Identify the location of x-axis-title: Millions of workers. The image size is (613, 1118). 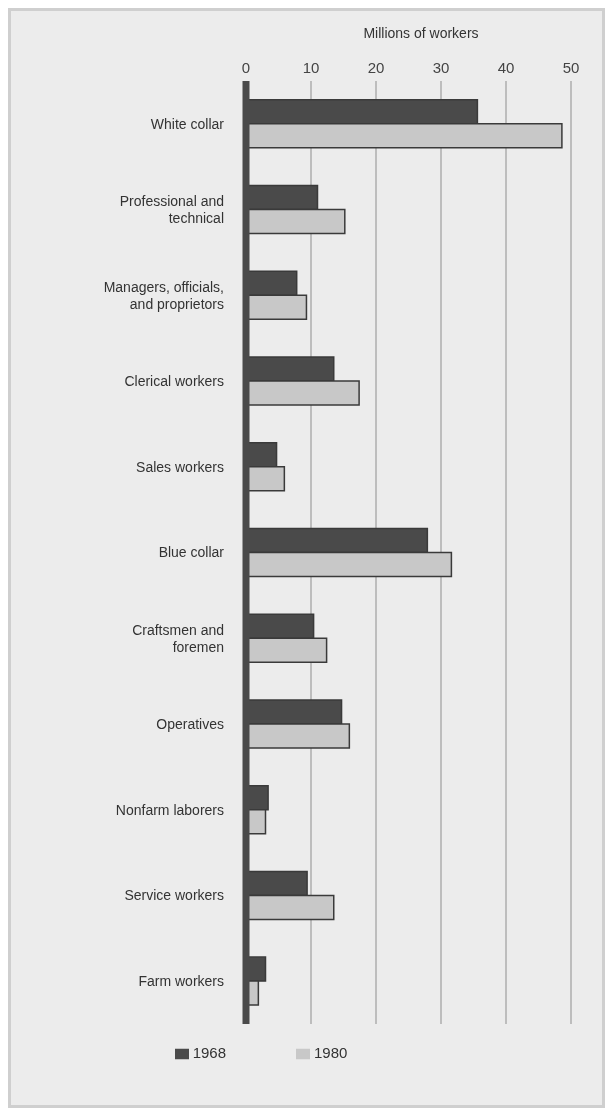
(421, 33).